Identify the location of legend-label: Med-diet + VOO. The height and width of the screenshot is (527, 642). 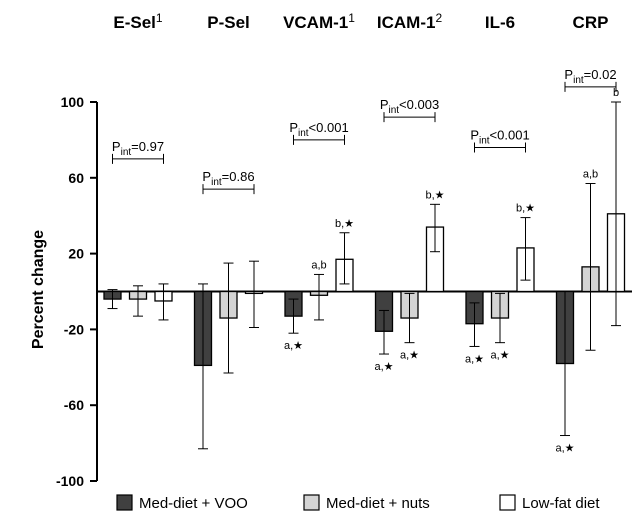
(193, 503).